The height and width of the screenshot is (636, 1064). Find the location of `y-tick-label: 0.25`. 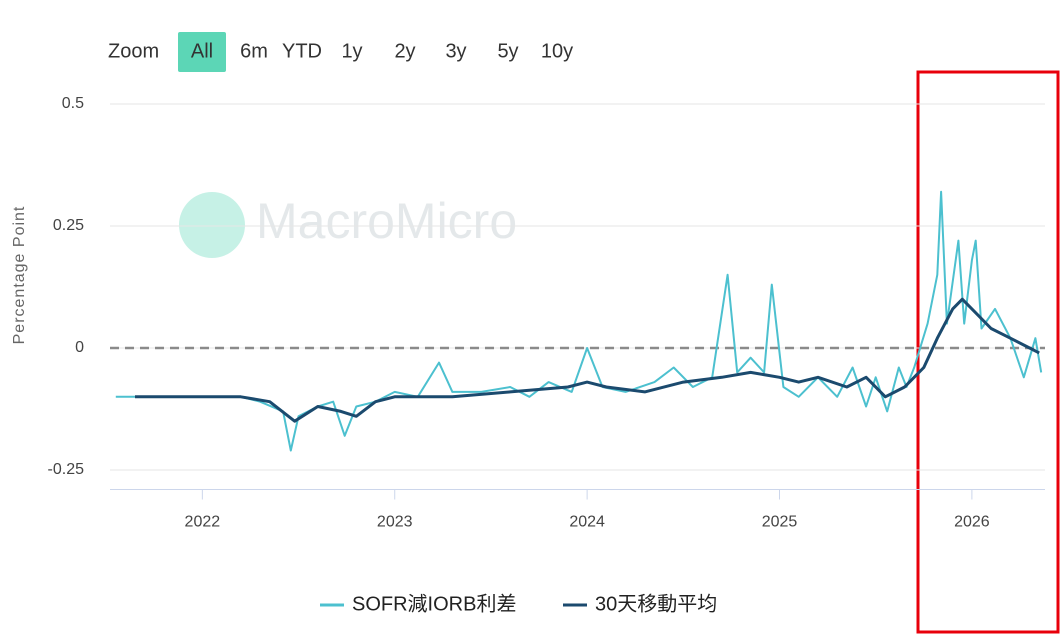

y-tick-label: 0.25 is located at coordinates (68, 225).